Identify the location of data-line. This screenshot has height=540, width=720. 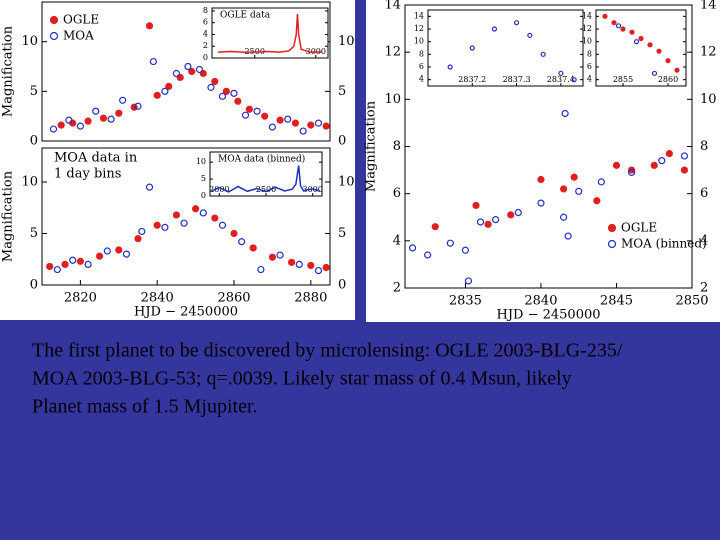
(266, 179).